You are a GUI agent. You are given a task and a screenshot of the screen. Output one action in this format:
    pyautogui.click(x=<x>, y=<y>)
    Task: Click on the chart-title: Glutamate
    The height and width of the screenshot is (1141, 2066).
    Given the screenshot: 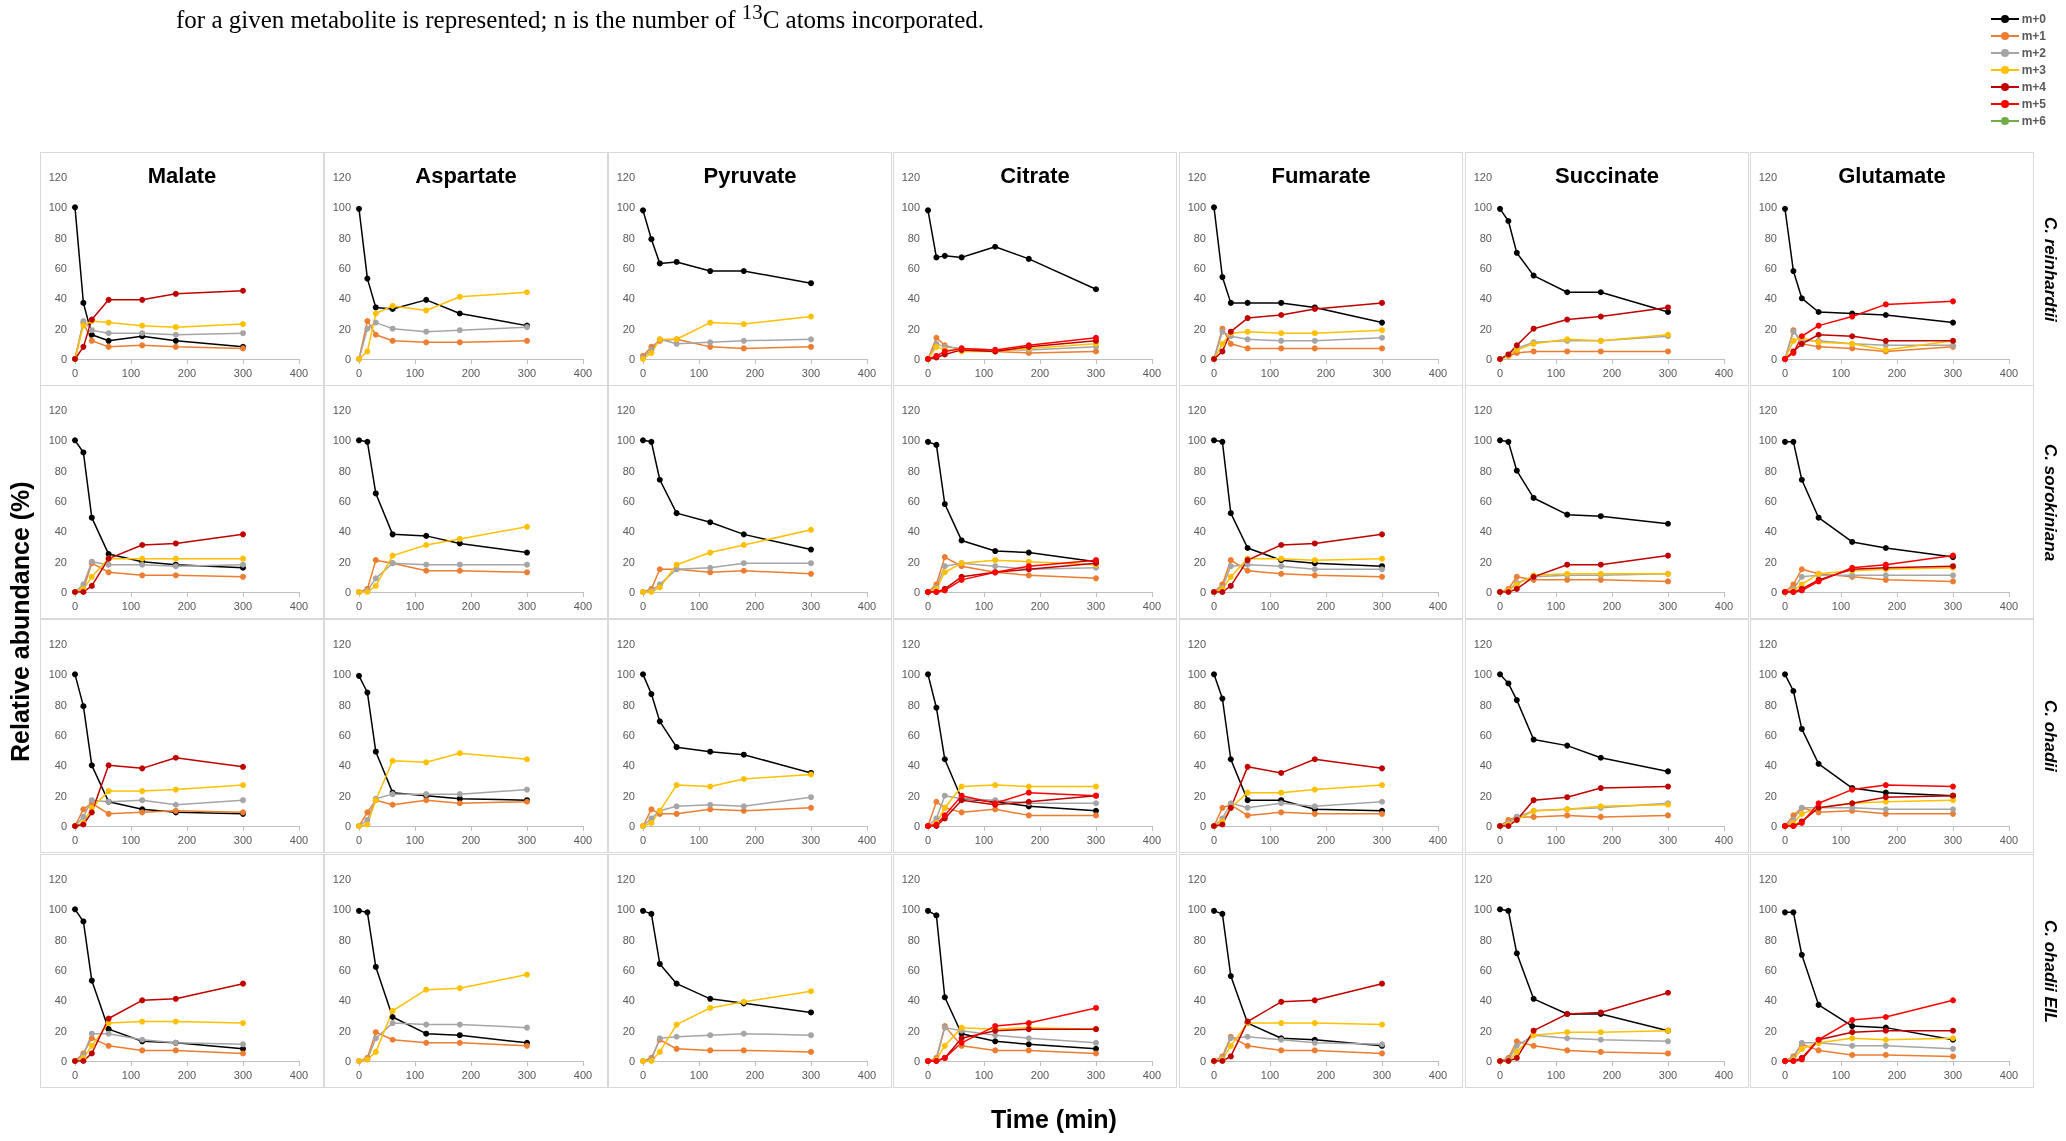 What is the action you would take?
    pyautogui.click(x=1892, y=175)
    